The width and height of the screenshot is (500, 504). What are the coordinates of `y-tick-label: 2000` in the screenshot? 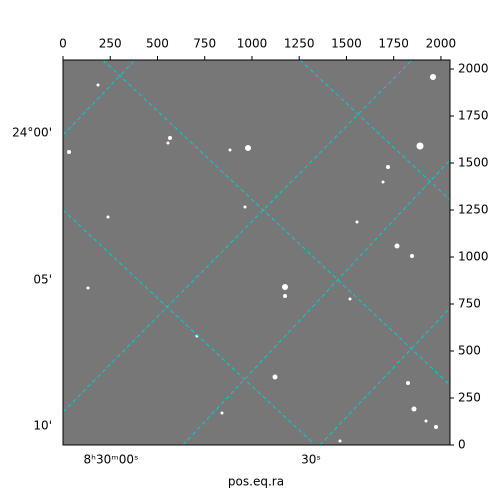 It's located at (473, 69).